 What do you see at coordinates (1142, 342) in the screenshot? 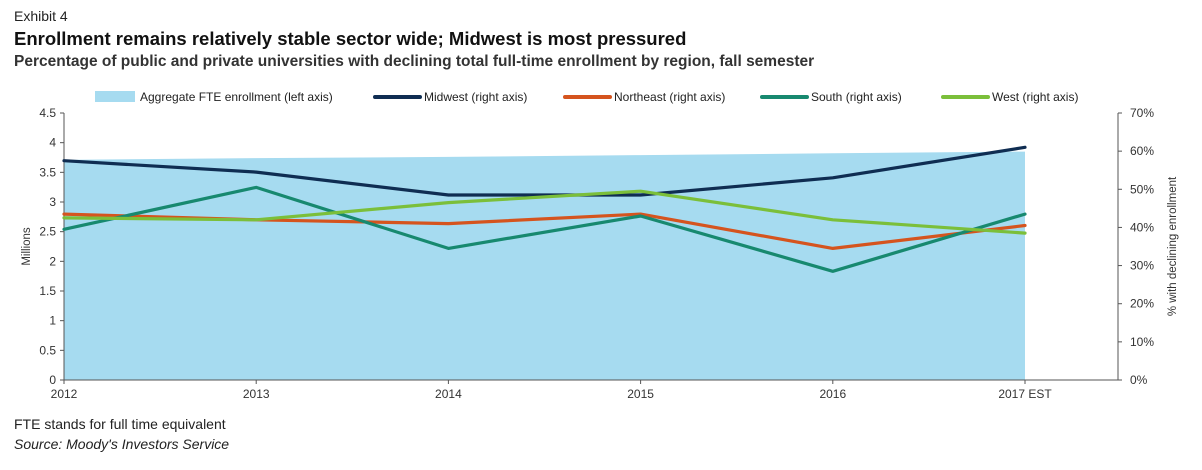
I see `right-tick-label: 10%` at bounding box center [1142, 342].